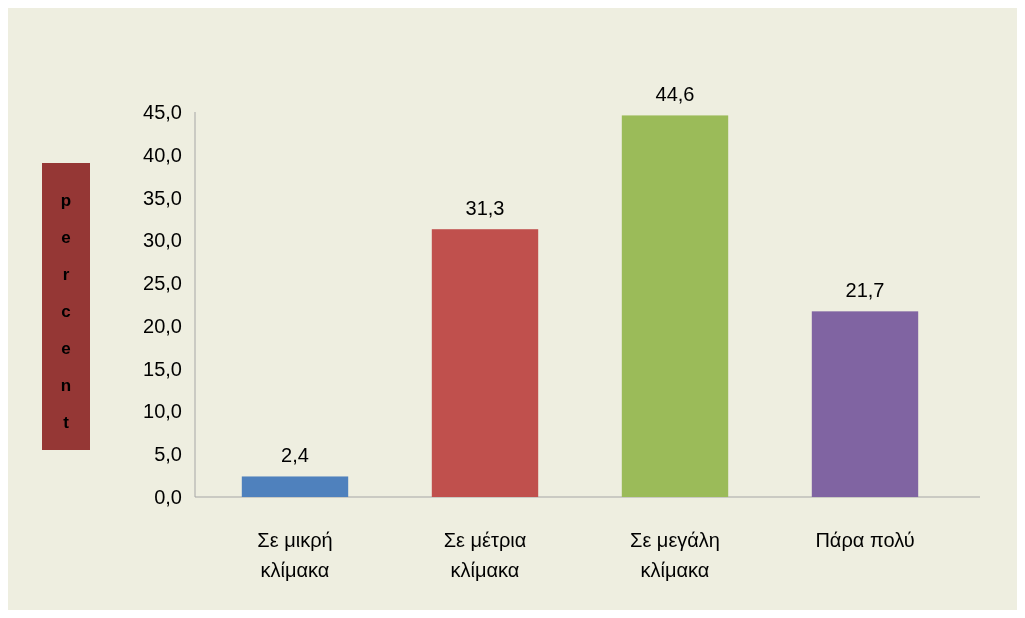 This screenshot has height=618, width=1025. I want to click on data-label: 31,3, so click(485, 208).